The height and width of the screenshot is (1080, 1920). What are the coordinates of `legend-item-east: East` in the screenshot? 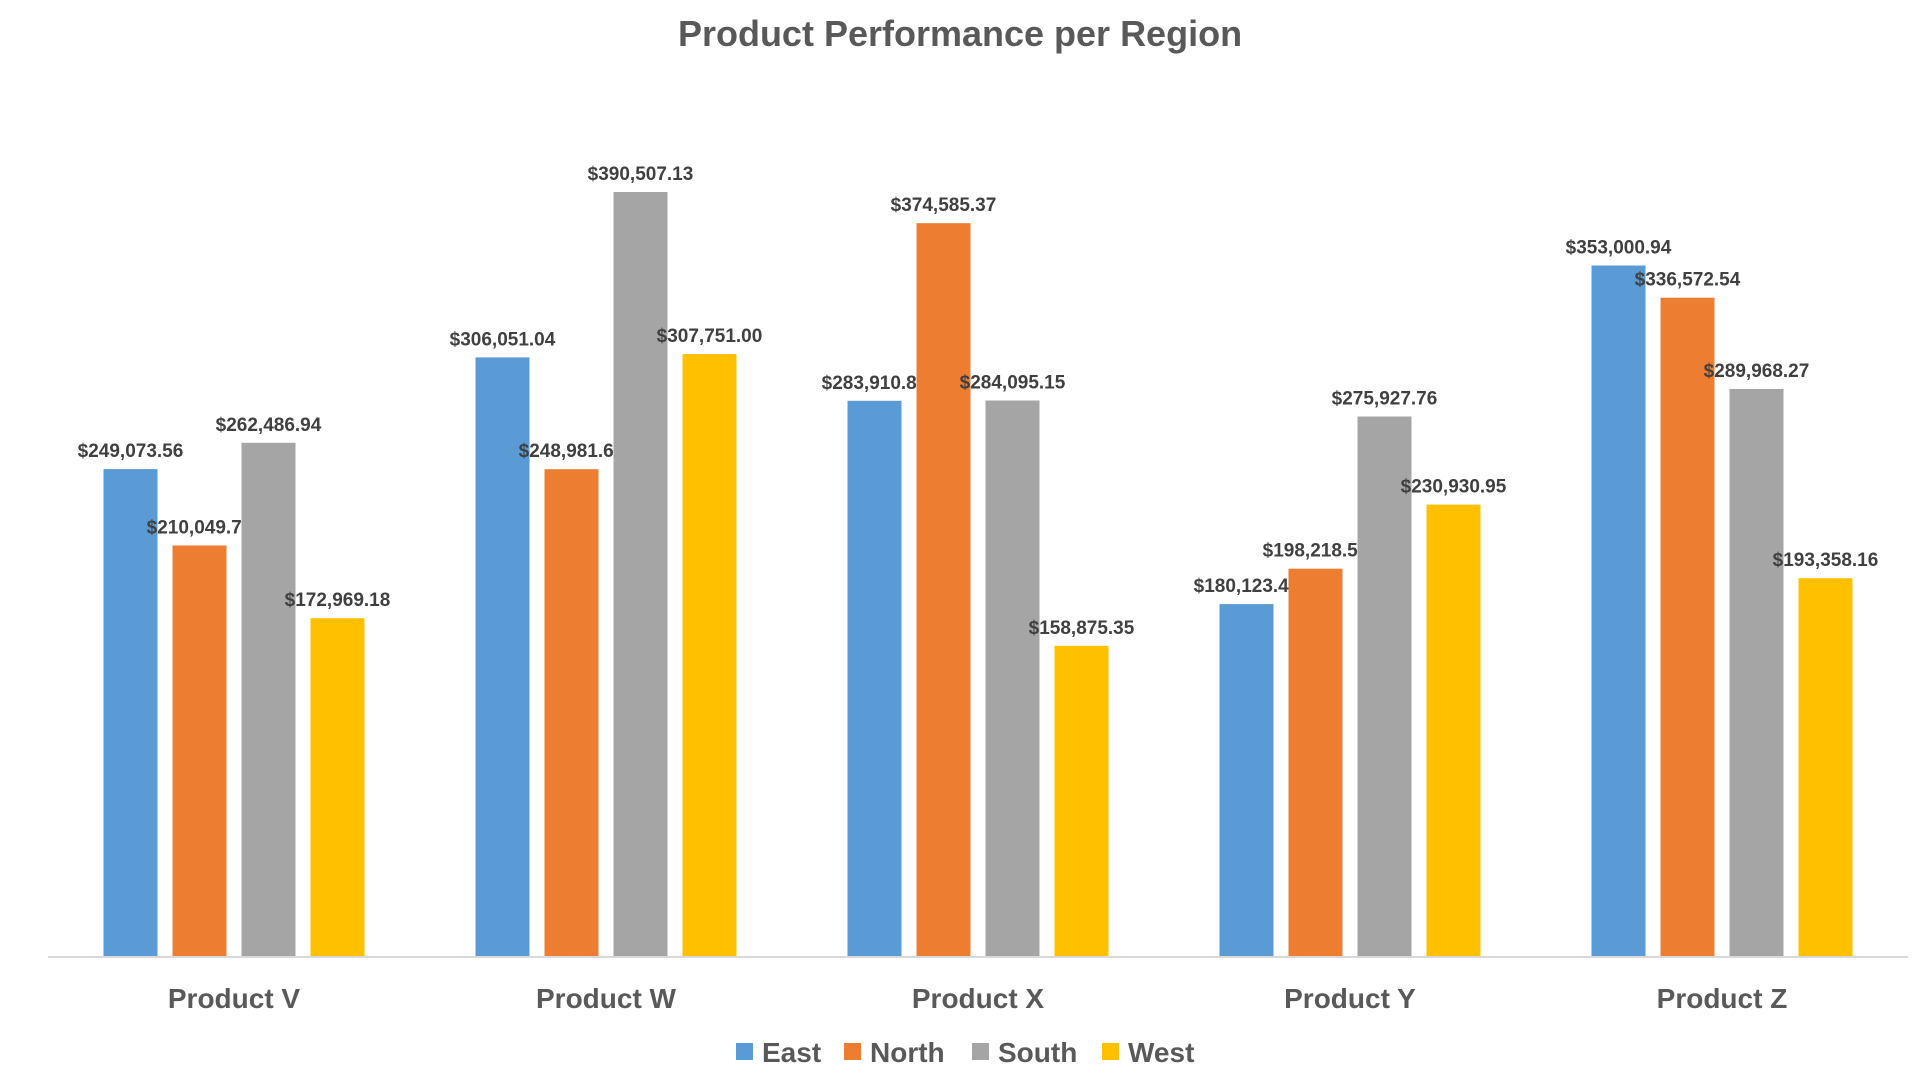 It's located at (778, 1052).